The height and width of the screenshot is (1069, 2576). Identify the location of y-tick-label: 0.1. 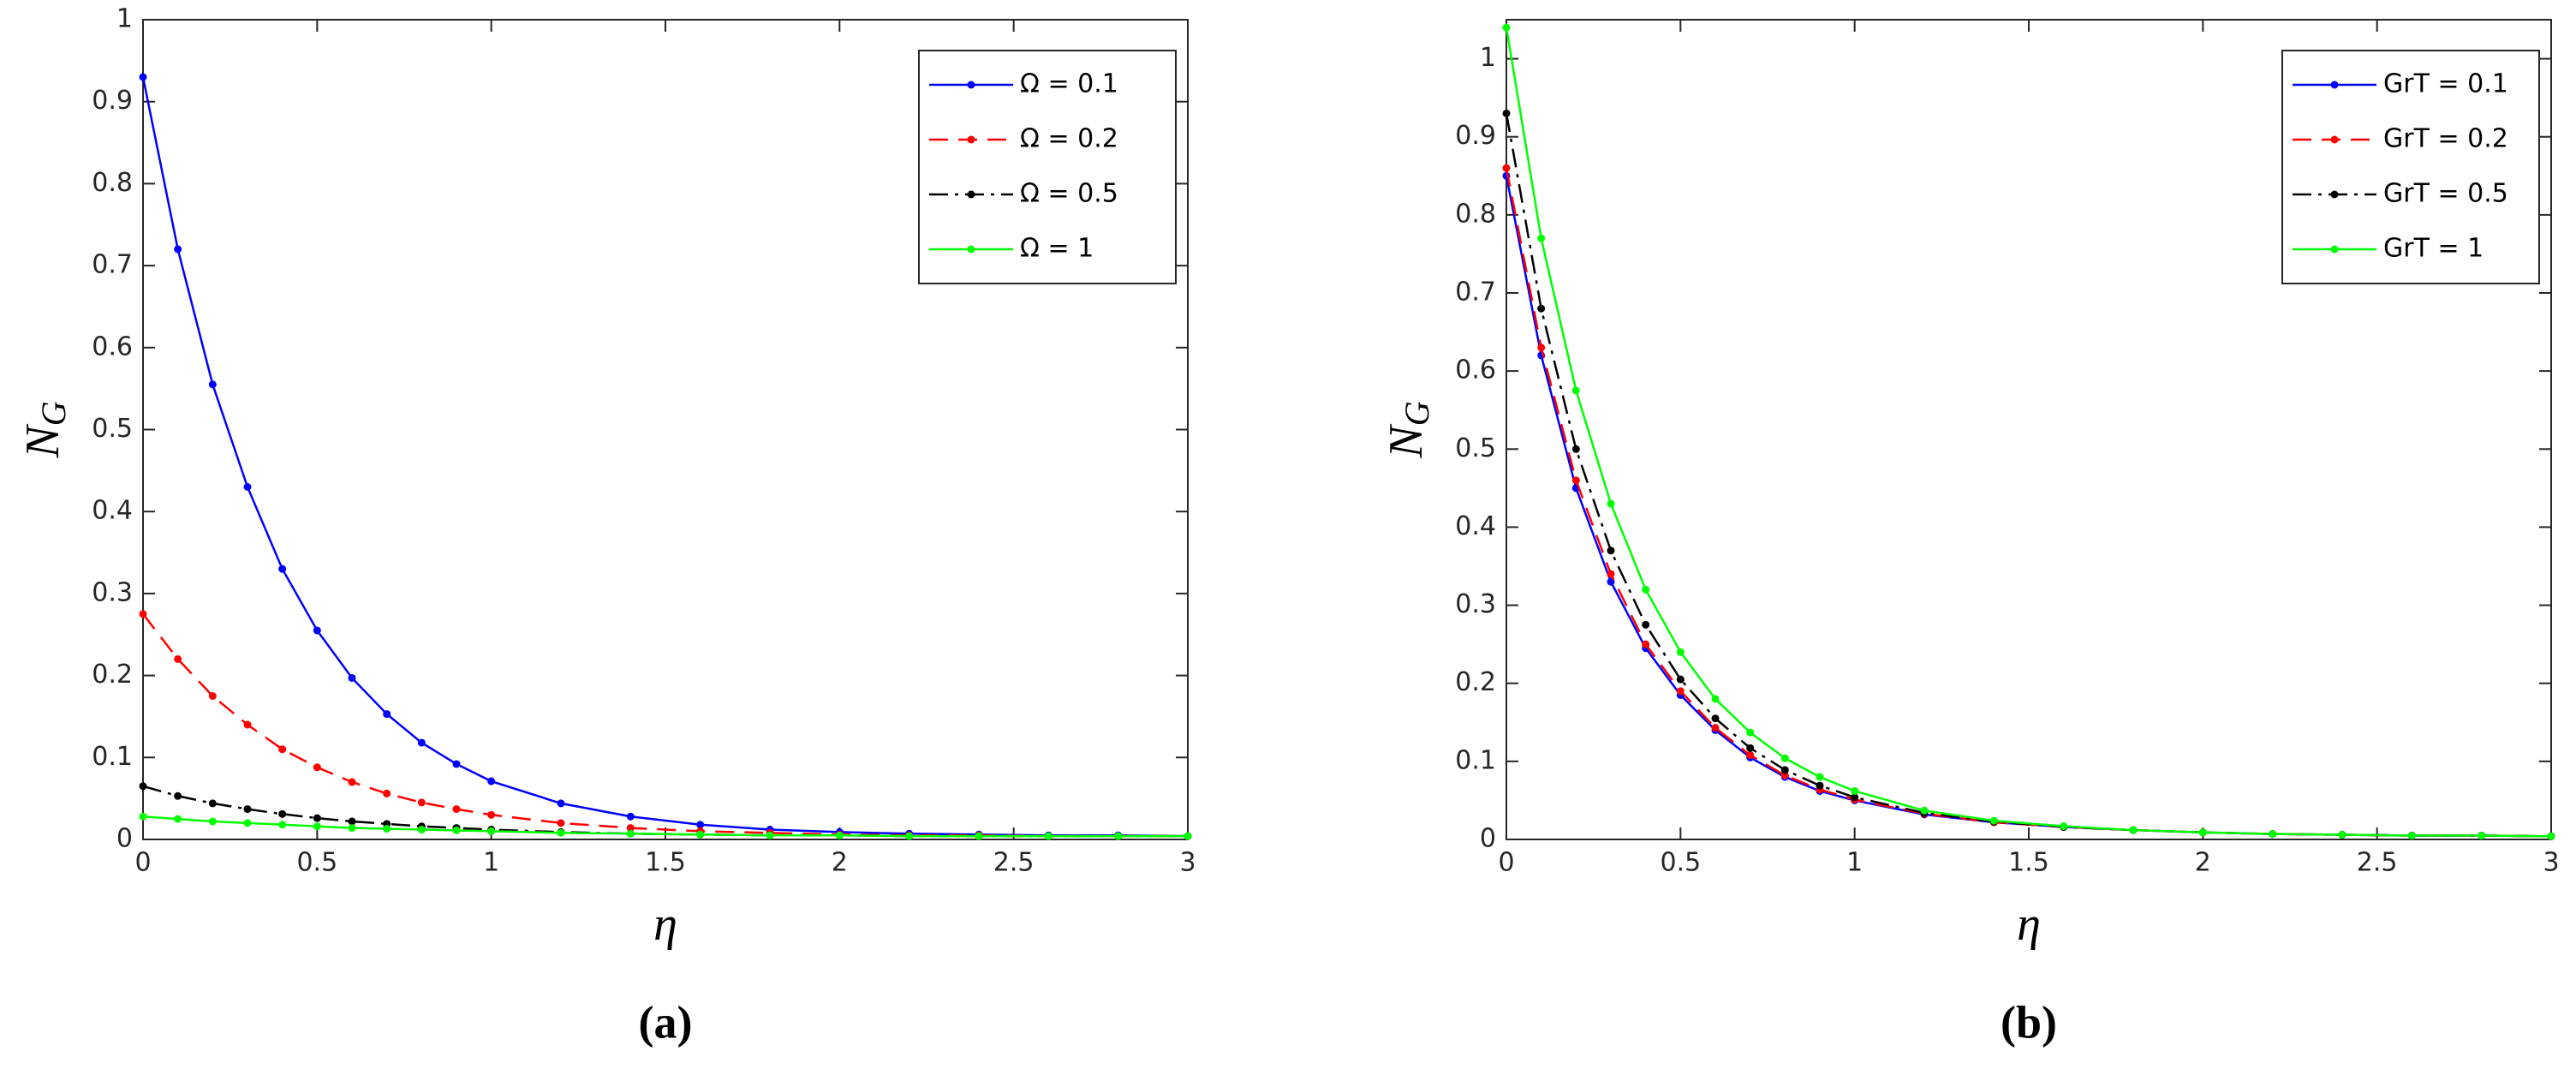
(112, 757).